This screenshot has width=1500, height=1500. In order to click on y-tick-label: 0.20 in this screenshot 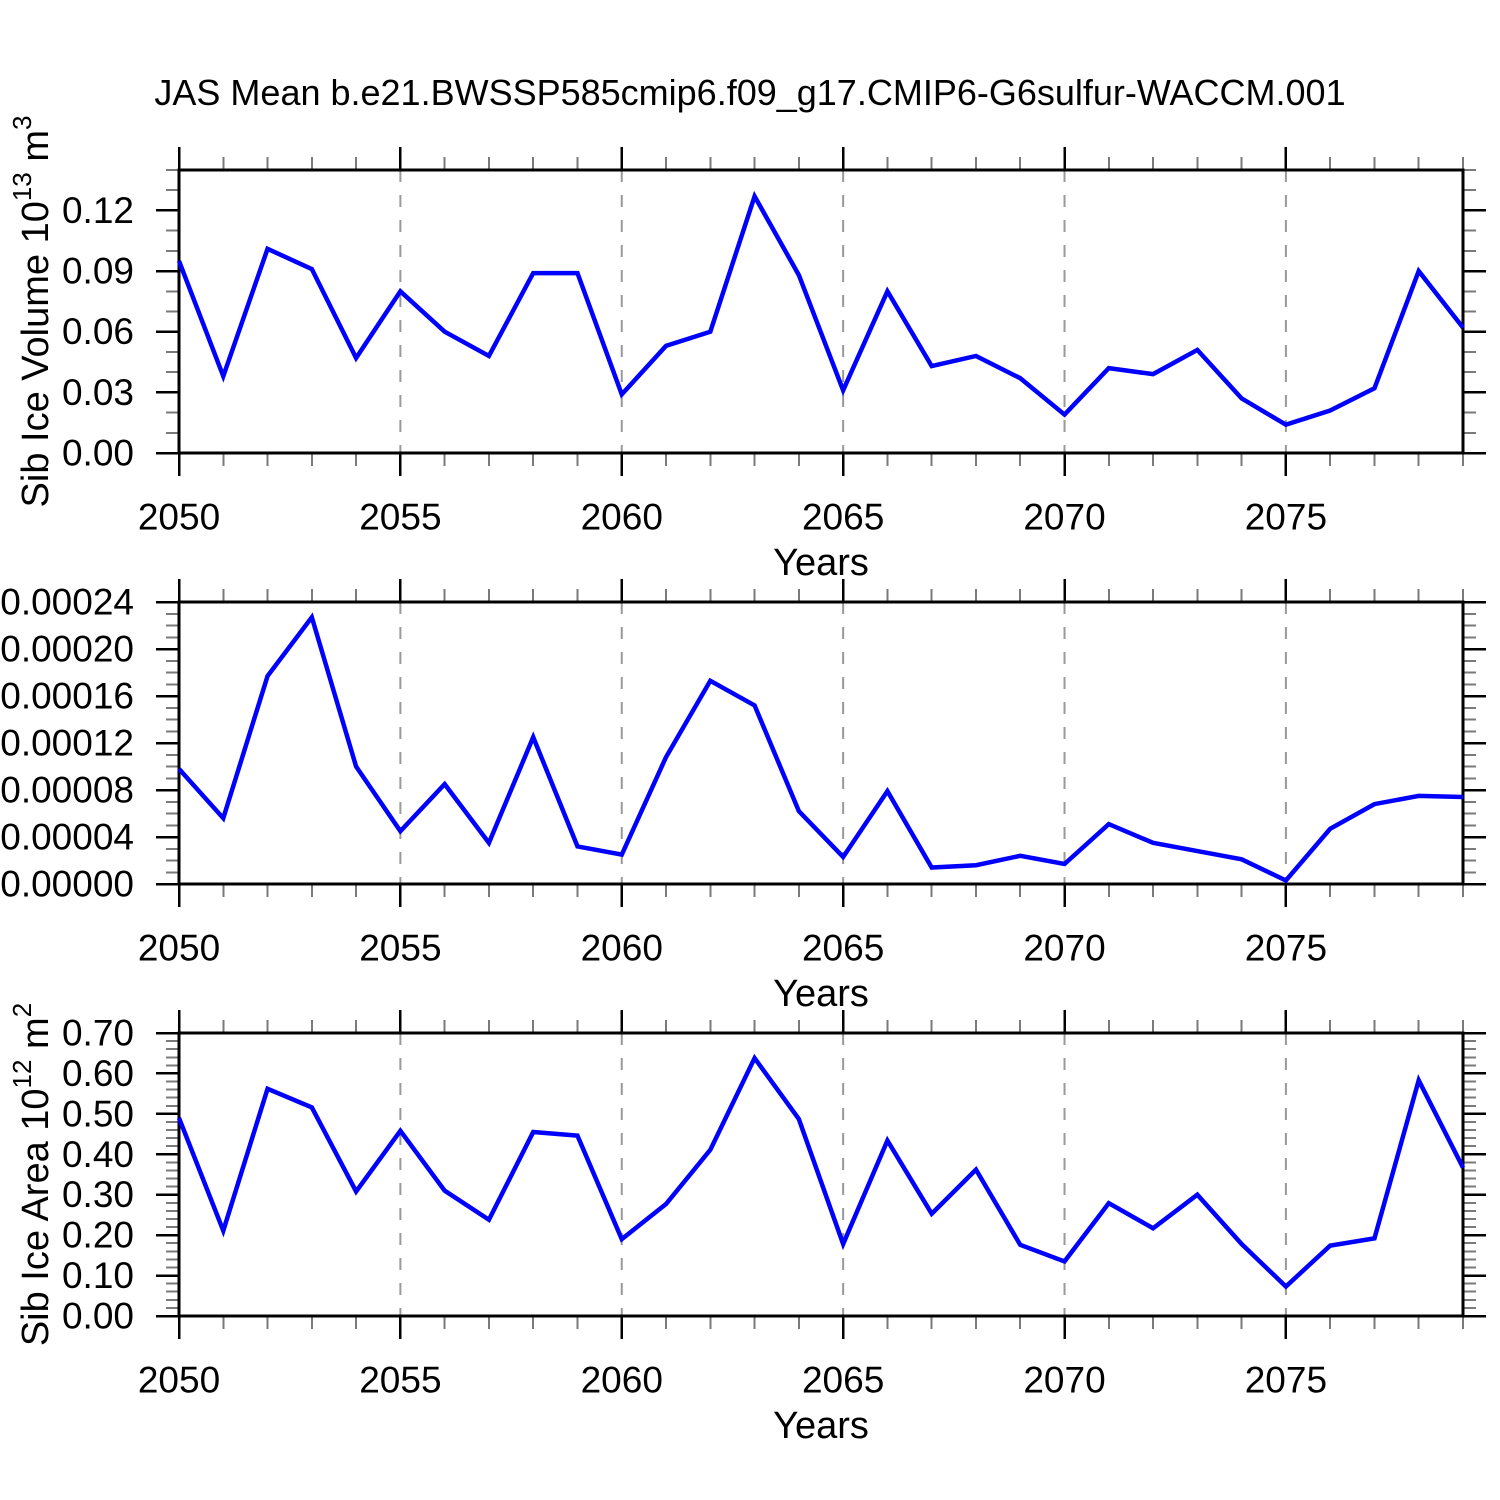, I will do `click(98, 1235)`.